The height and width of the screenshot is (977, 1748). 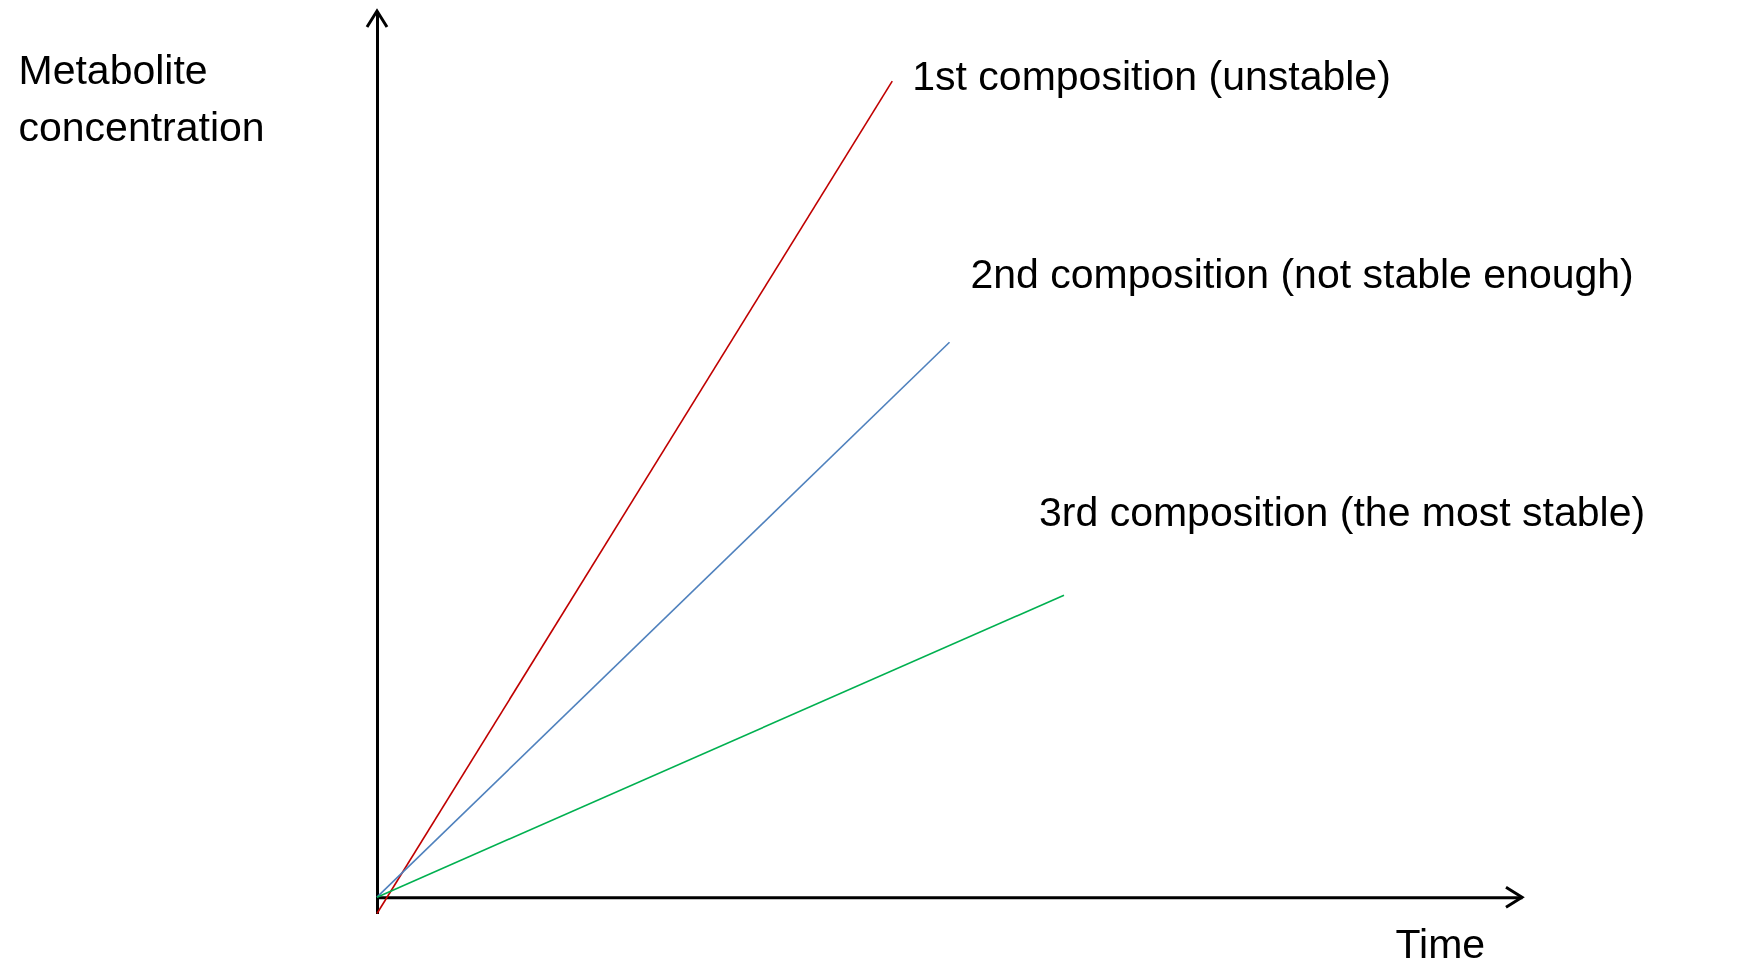 What do you see at coordinates (1440, 943) in the screenshot?
I see `x-axis-title: Time` at bounding box center [1440, 943].